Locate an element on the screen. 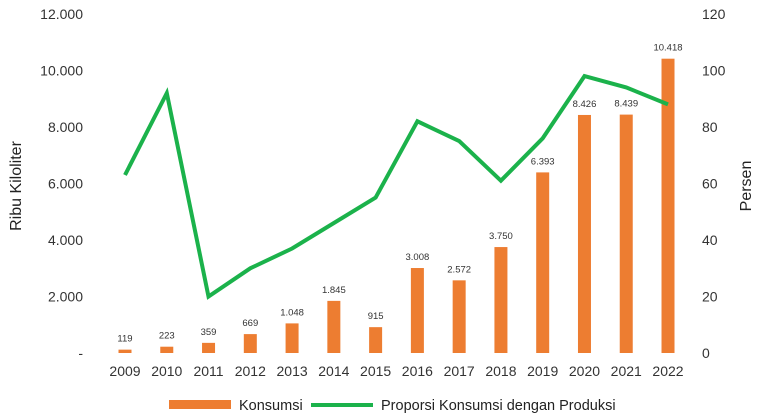 This screenshot has width=765, height=420. right-tick-label: 80 is located at coordinates (710, 127).